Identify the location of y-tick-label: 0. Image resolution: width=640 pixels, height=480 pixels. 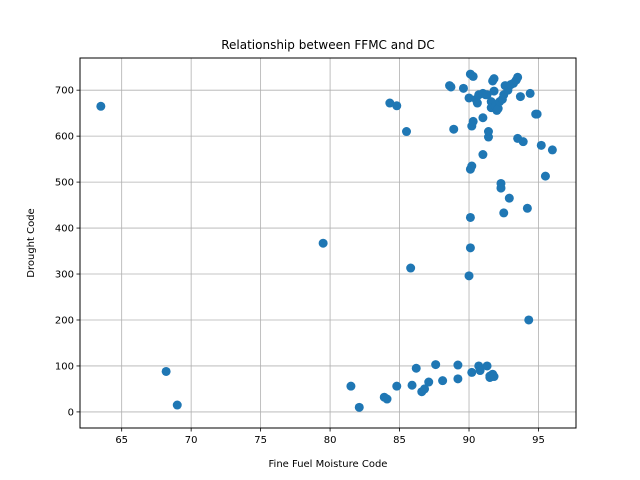
(71, 412).